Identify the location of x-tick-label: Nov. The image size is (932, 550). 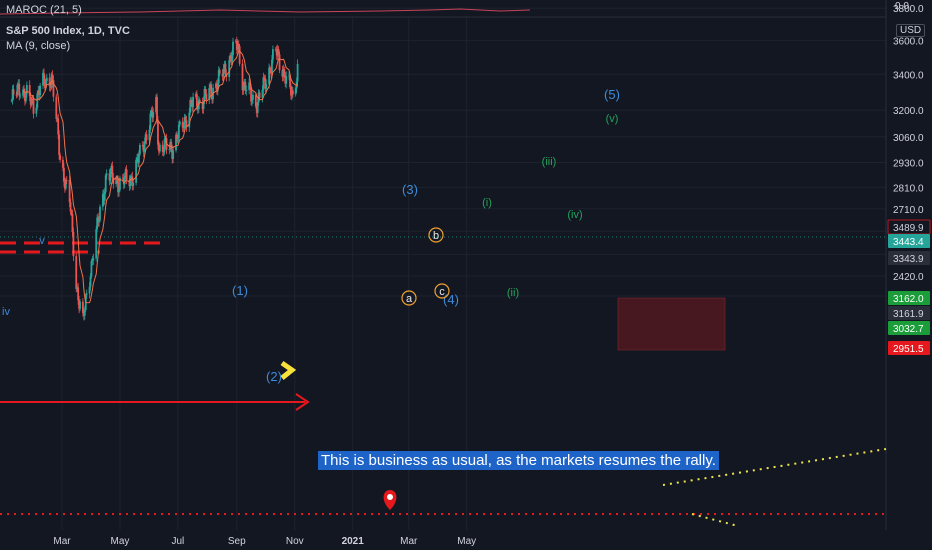
(295, 541).